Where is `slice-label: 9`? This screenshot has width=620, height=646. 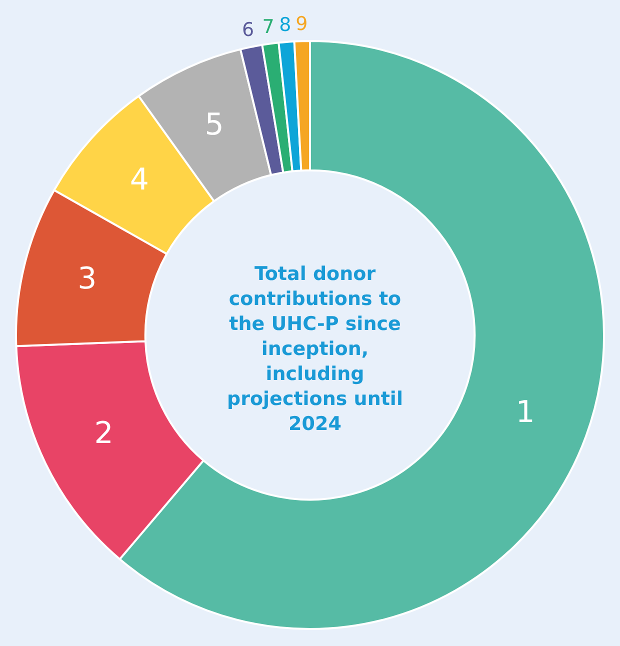
slice-label: 9 is located at coordinates (302, 24).